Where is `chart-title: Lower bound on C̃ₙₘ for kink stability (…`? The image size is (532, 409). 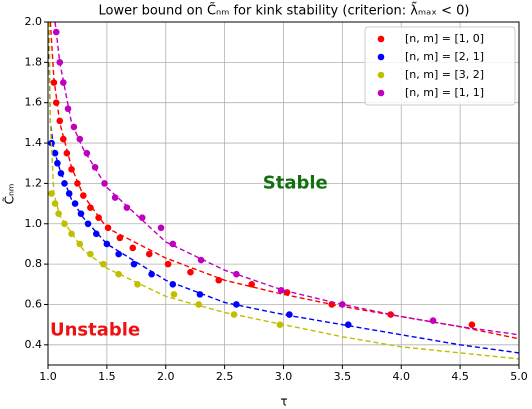 chart-title: Lower bound on C̃ₙₘ for kink stability (… is located at coordinates (284, 10).